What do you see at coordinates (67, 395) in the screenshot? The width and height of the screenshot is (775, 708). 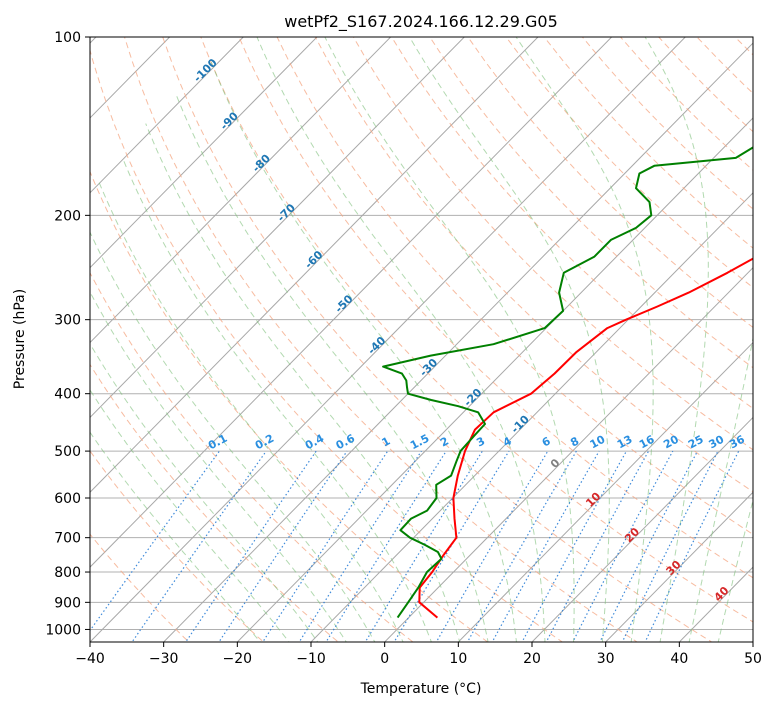 I see `y-tick-label: 400` at bounding box center [67, 395].